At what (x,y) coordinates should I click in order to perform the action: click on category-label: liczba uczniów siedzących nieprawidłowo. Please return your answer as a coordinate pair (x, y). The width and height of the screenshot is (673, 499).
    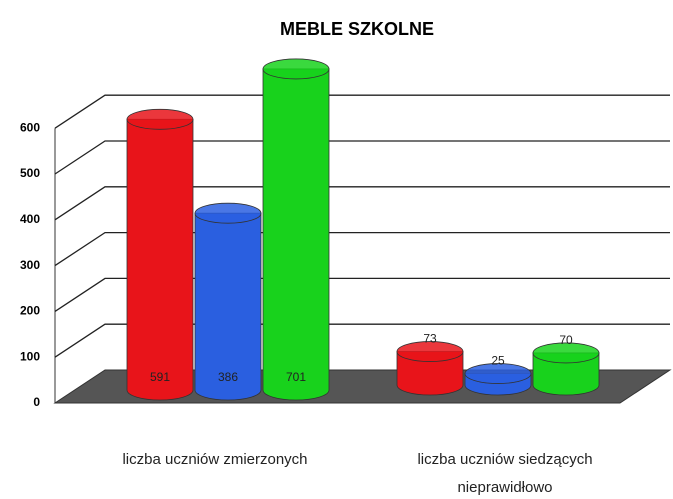
    Looking at the image, I should click on (505, 473).